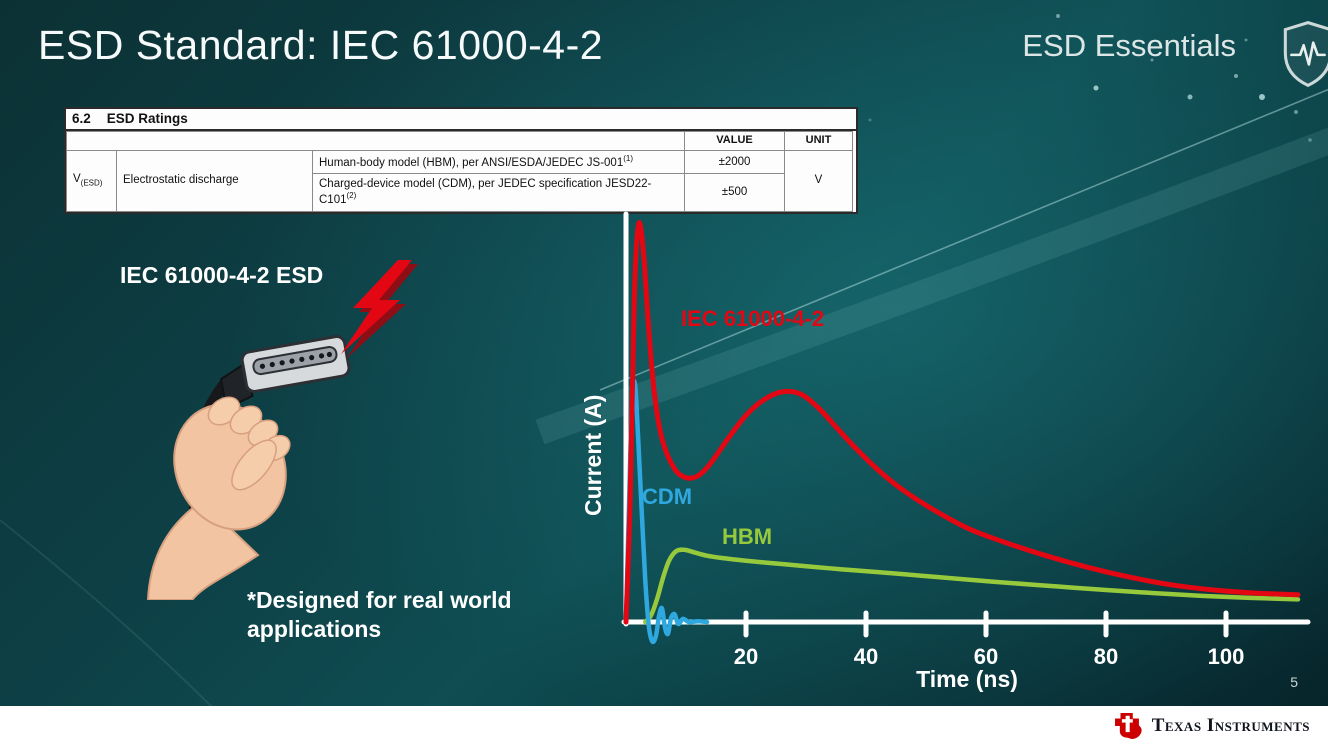 Image resolution: width=1328 pixels, height=746 pixels. I want to click on curve-label-cdm: CDM, so click(667, 496).